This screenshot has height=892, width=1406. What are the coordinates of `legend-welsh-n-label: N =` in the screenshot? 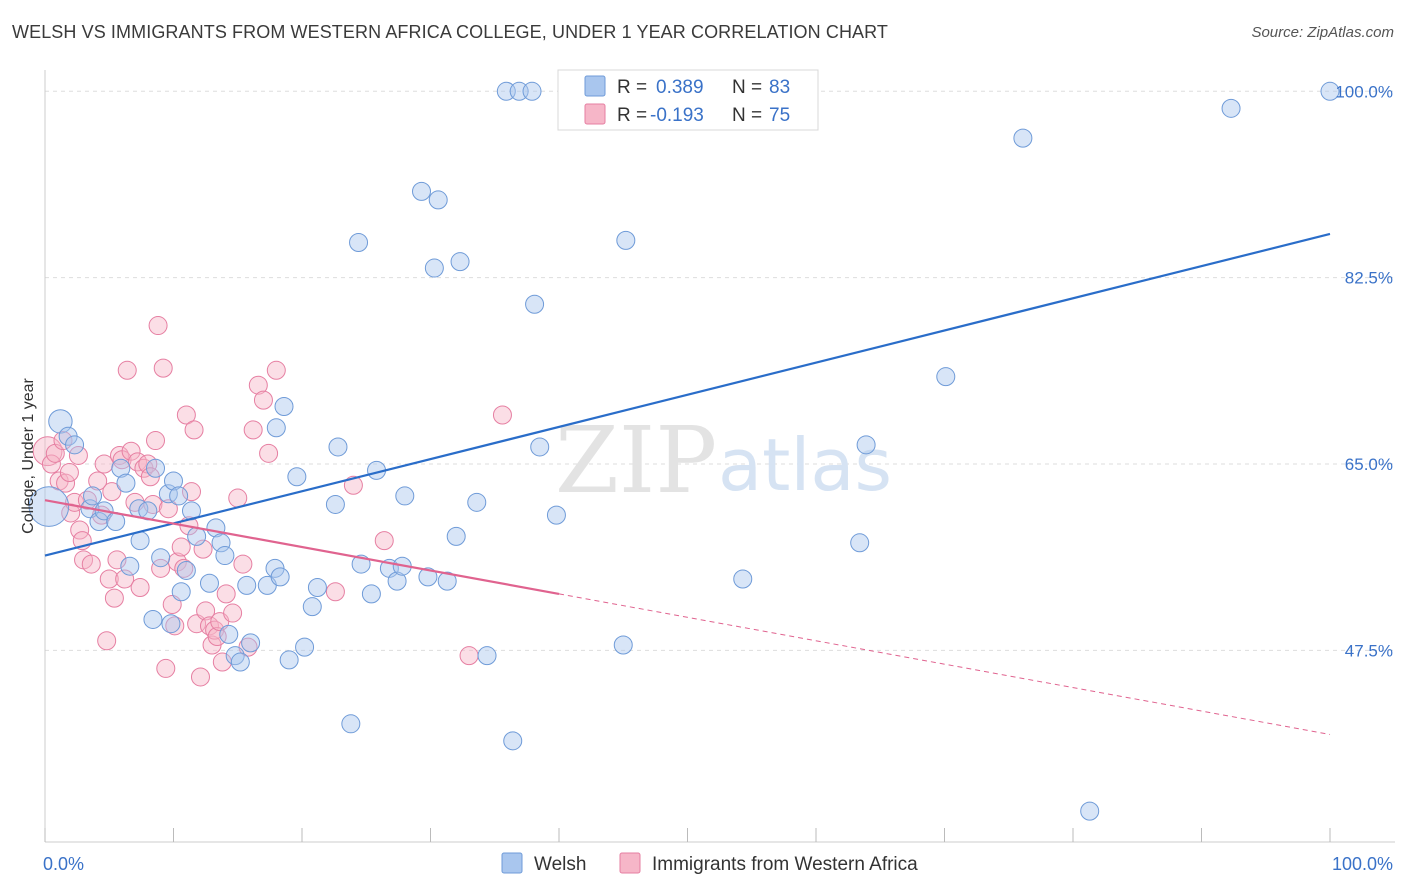 It's located at (747, 87).